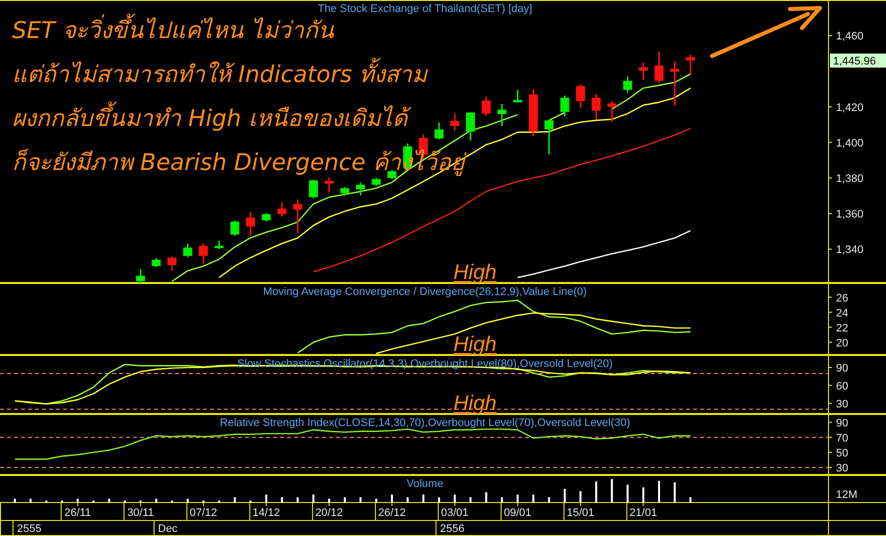  Describe the element at coordinates (204, 513) in the screenshot. I see `x-tick-label: 07/12` at that location.